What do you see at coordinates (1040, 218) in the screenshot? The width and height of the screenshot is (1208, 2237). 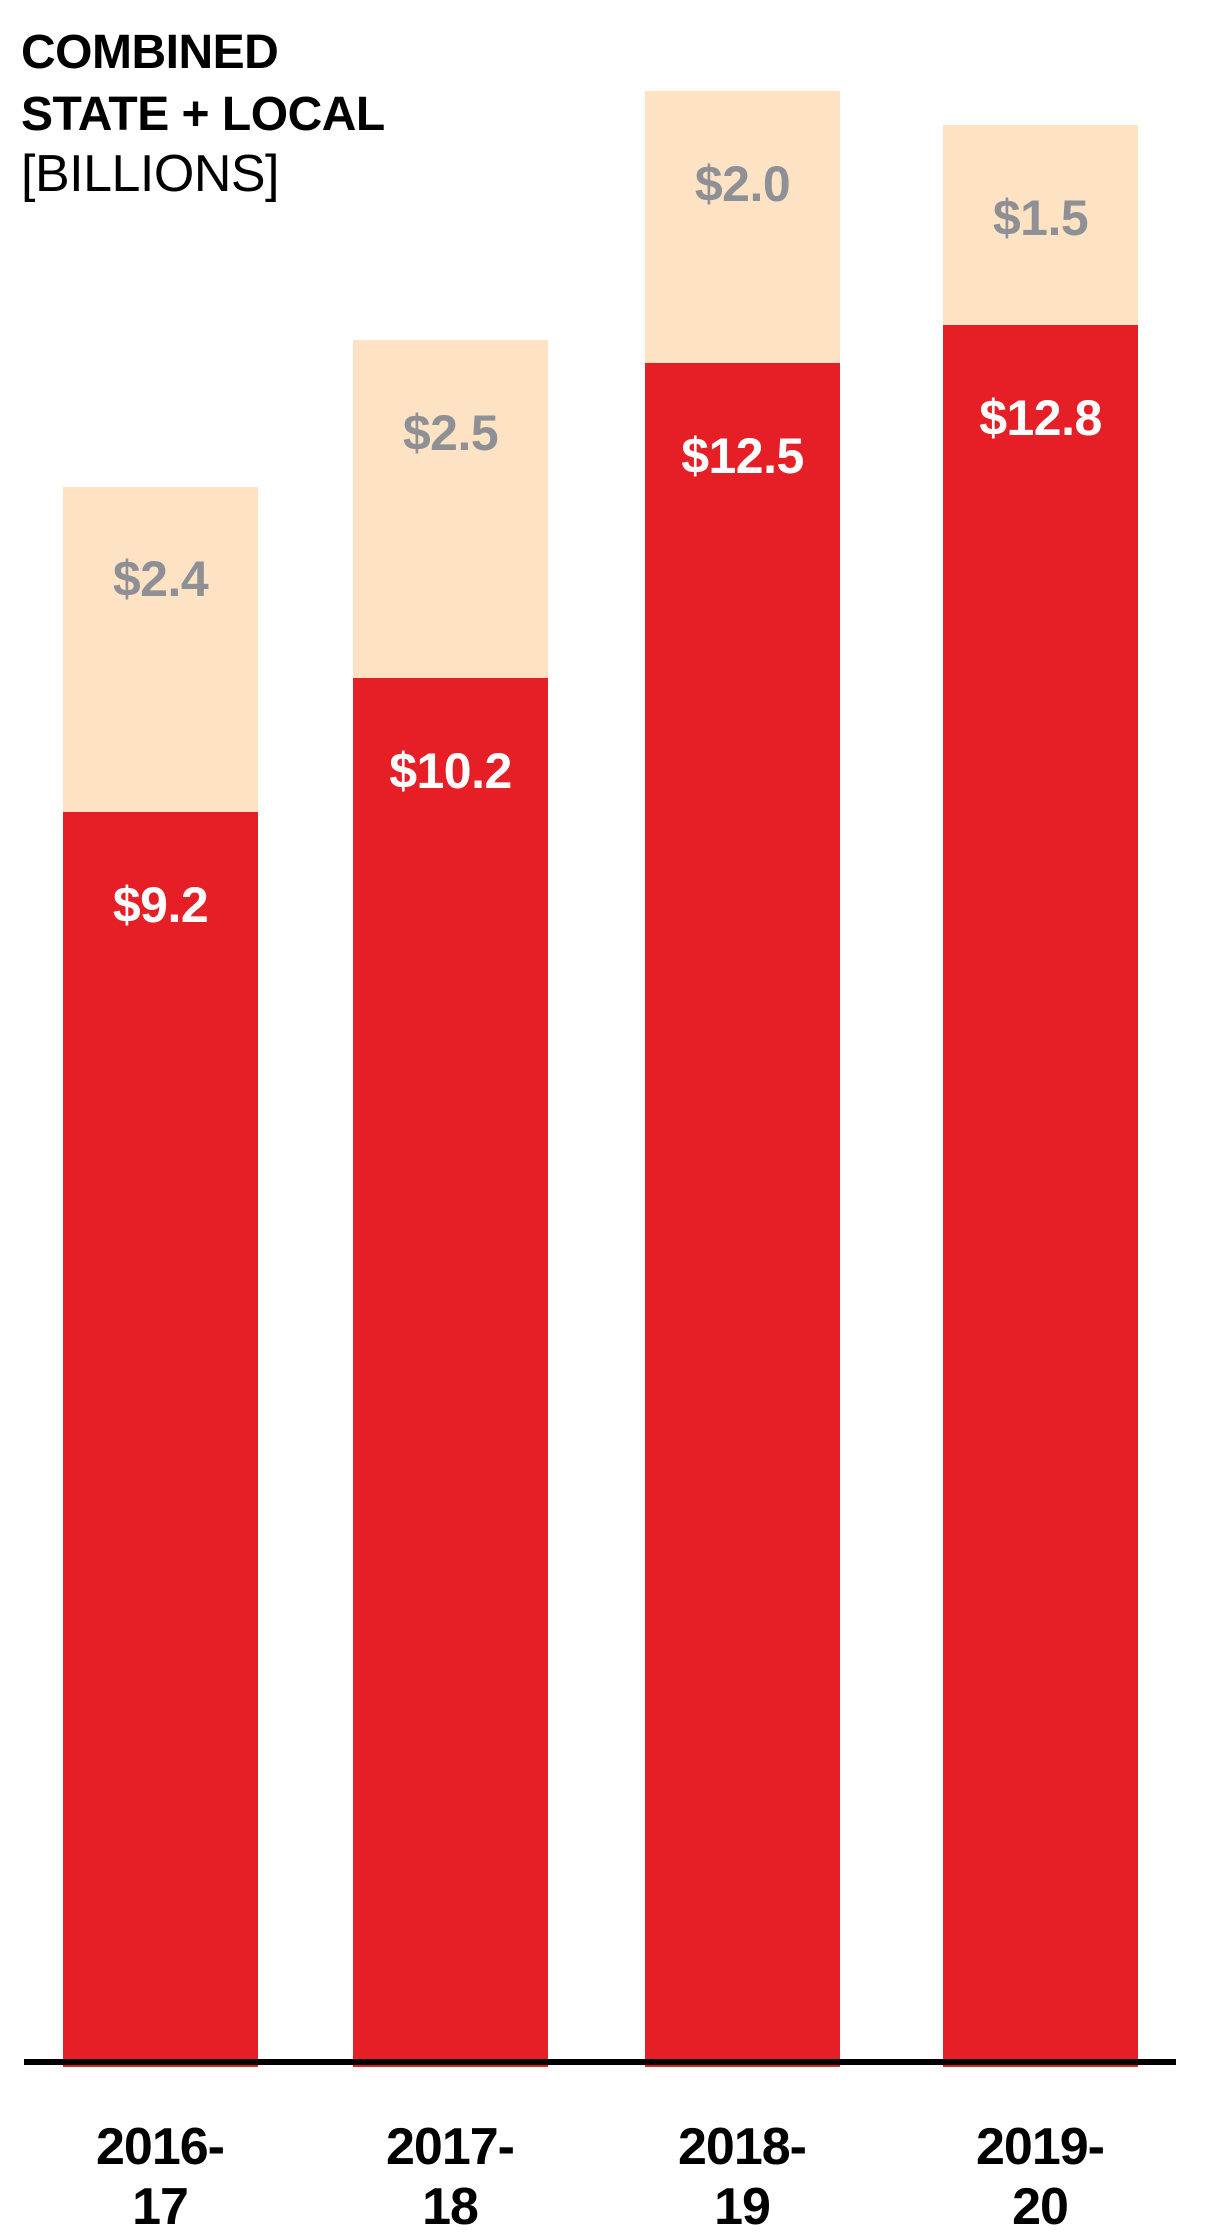 I see `value-label: $1.5` at bounding box center [1040, 218].